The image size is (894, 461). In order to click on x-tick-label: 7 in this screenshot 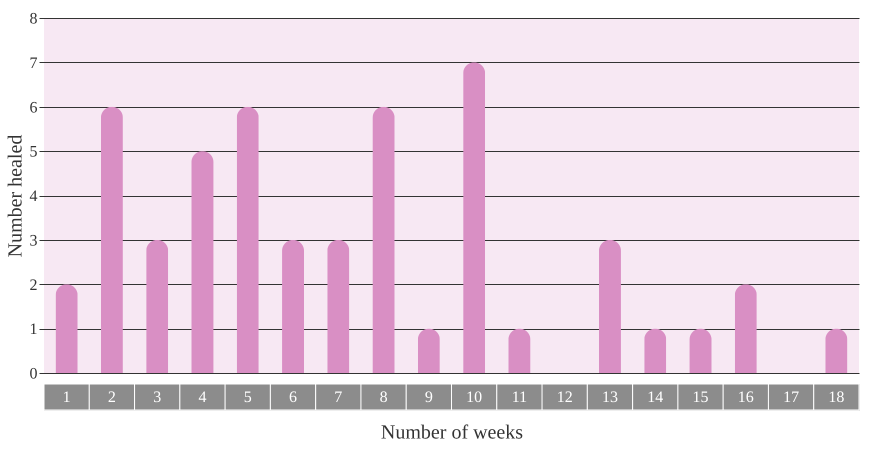, I will do `click(338, 397)`.